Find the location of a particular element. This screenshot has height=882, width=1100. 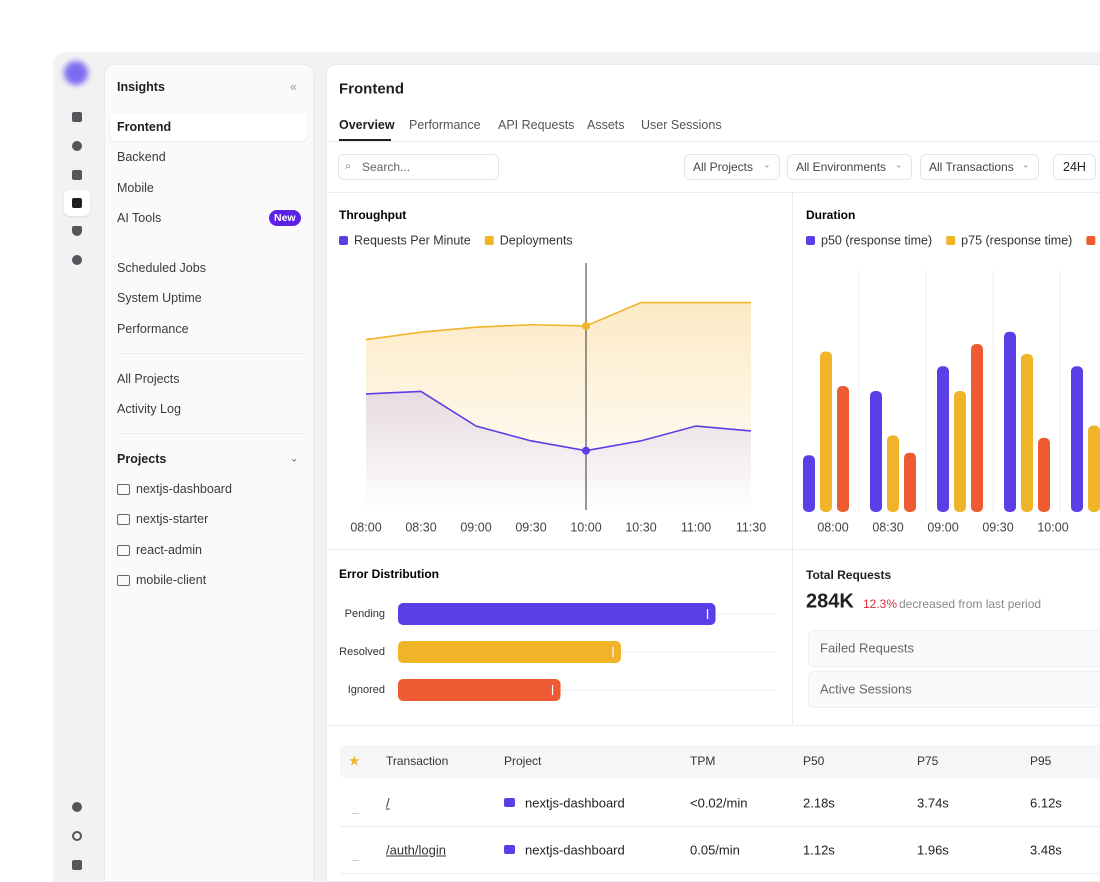

table-cell: 1.96s is located at coordinates (933, 850).